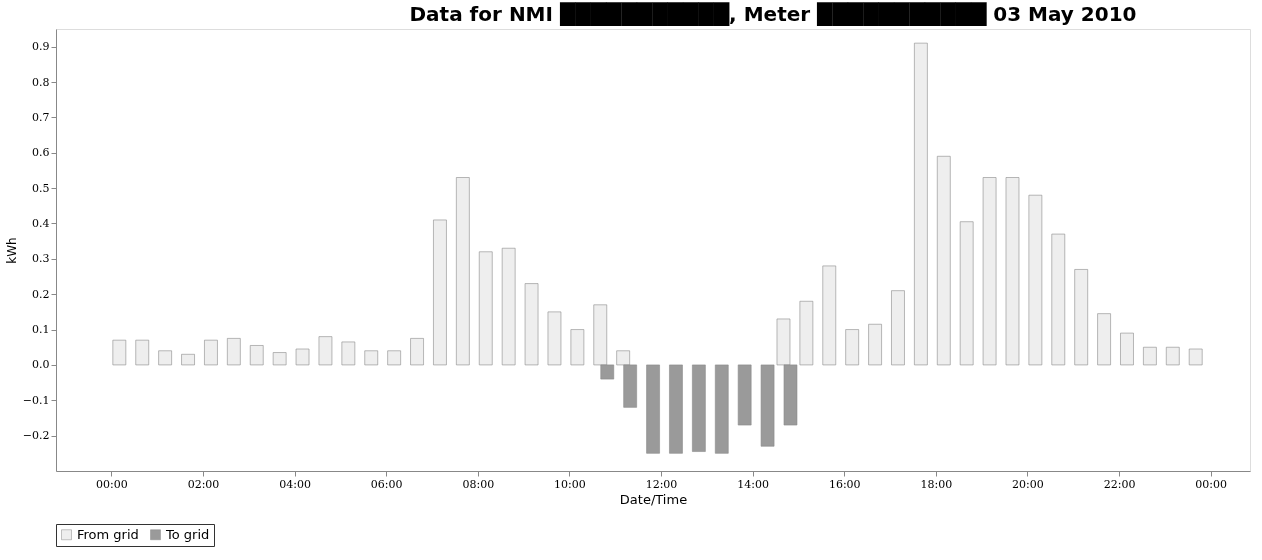 The width and height of the screenshot is (1262, 560). I want to click on y-tick-label: 0.3, so click(41, 259).